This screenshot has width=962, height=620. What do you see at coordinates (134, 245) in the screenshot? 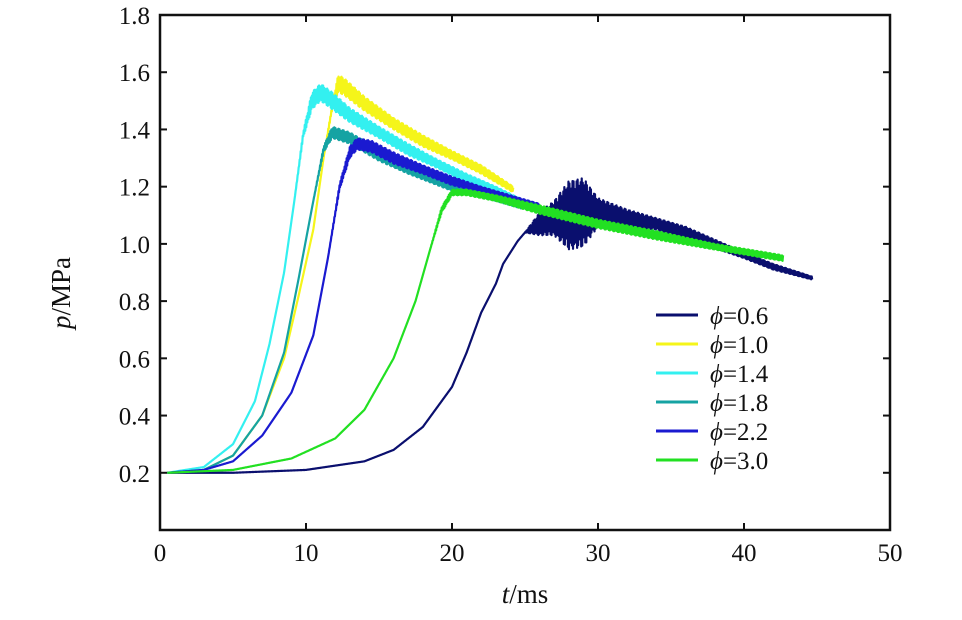
I see `y-tick-label: 1.0` at bounding box center [134, 245].